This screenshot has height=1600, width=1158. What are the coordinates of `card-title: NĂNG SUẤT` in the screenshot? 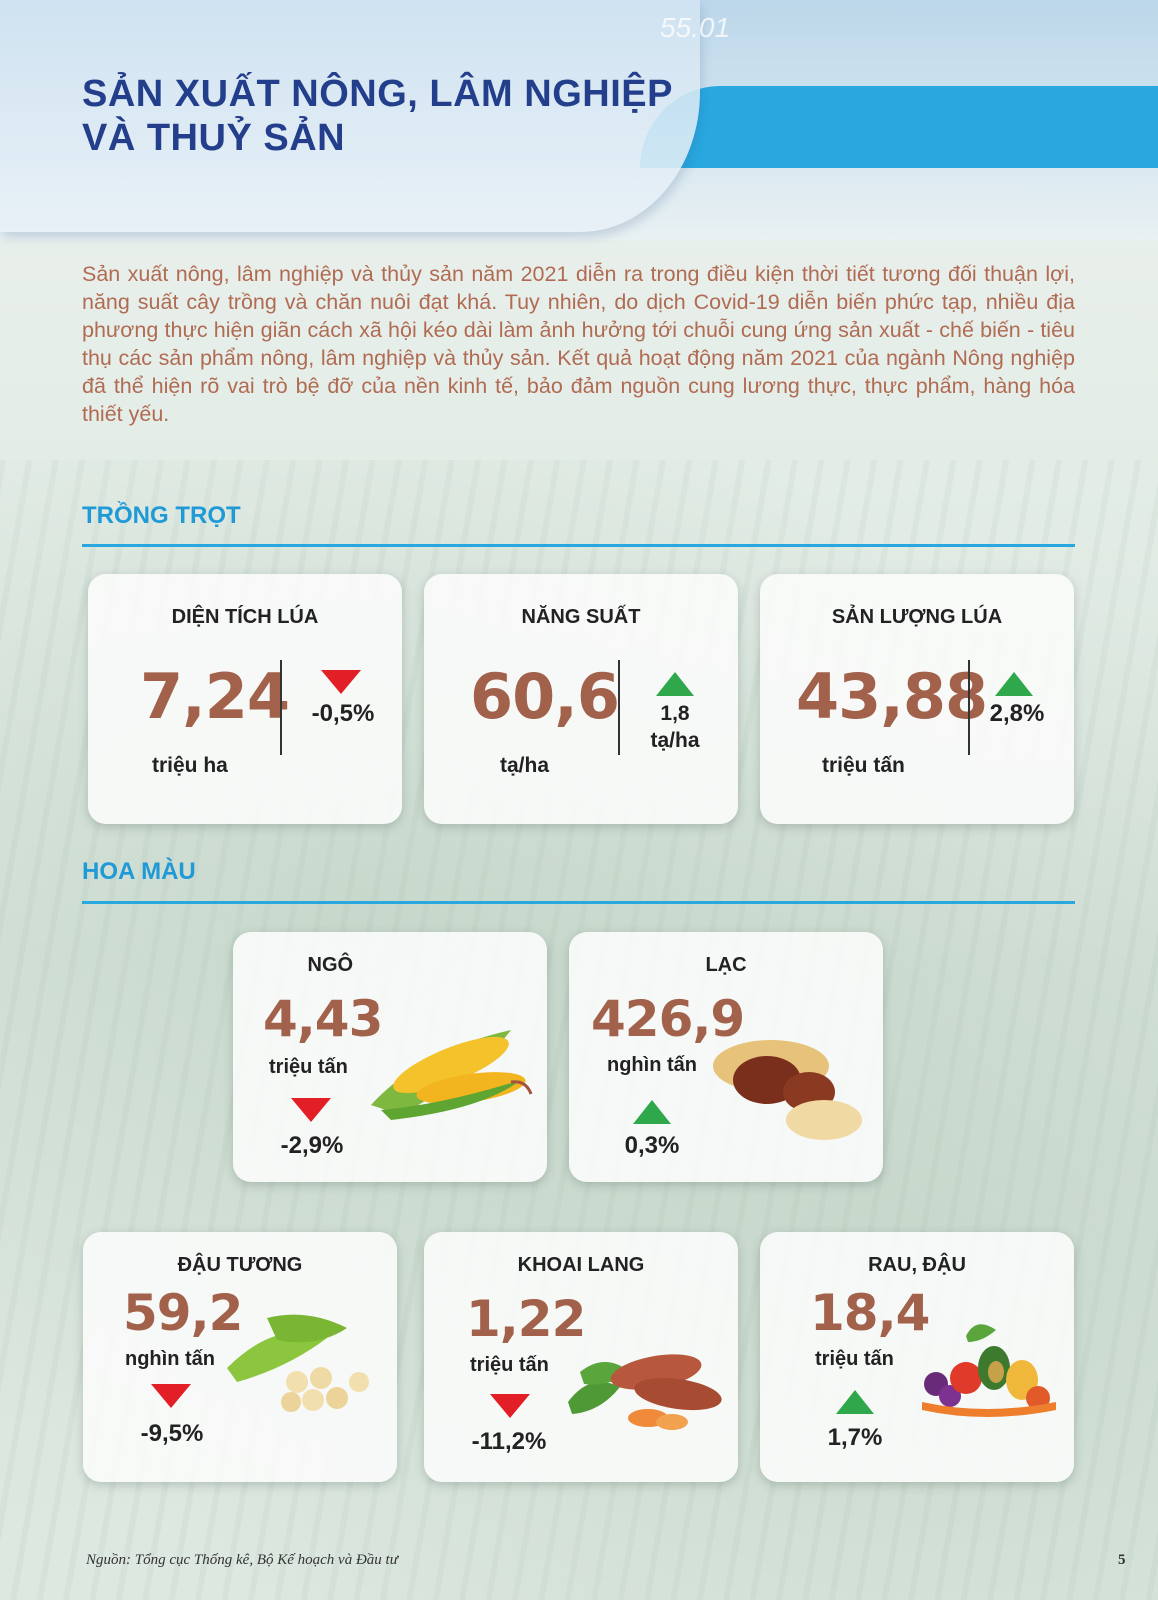 It's located at (581, 617).